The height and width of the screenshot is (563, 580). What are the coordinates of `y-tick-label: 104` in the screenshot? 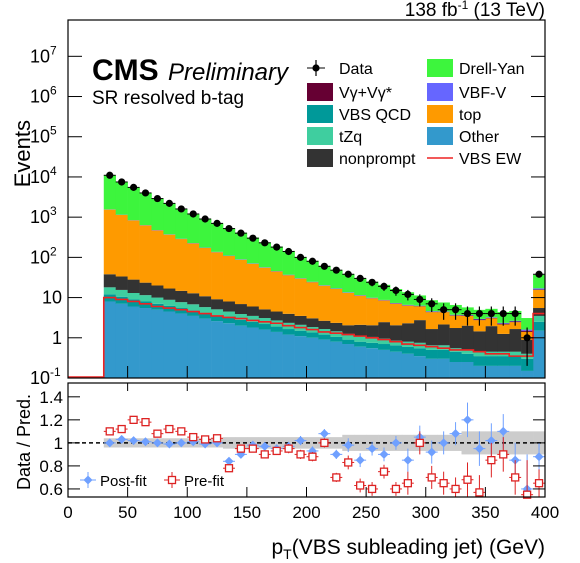 It's located at (43, 175).